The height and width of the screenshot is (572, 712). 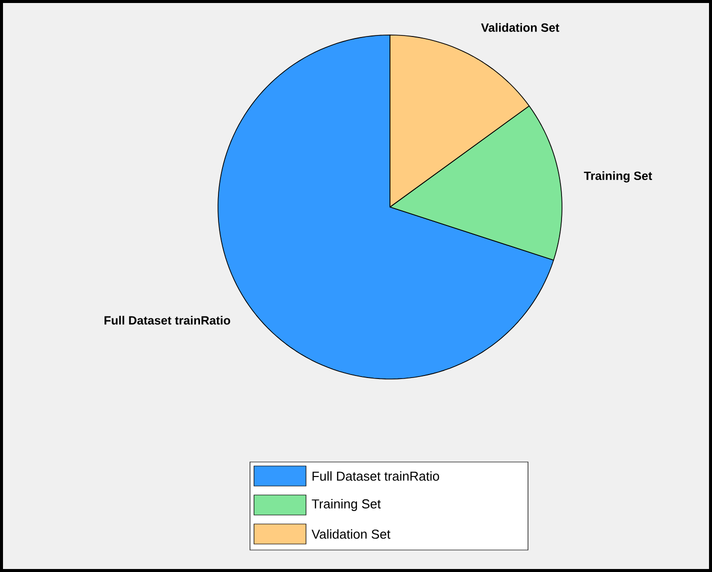 What do you see at coordinates (167, 320) in the screenshot?
I see `slice-label: Full Dataset trainRatio` at bounding box center [167, 320].